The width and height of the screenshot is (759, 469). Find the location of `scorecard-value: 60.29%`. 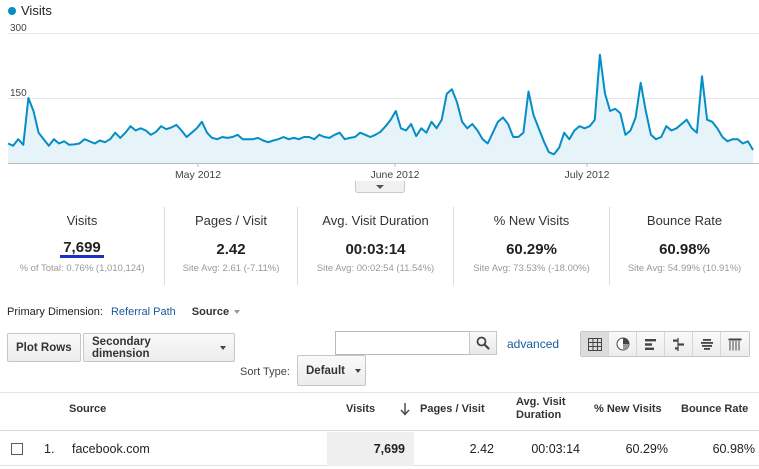

scorecard-value: 60.29% is located at coordinates (531, 249).